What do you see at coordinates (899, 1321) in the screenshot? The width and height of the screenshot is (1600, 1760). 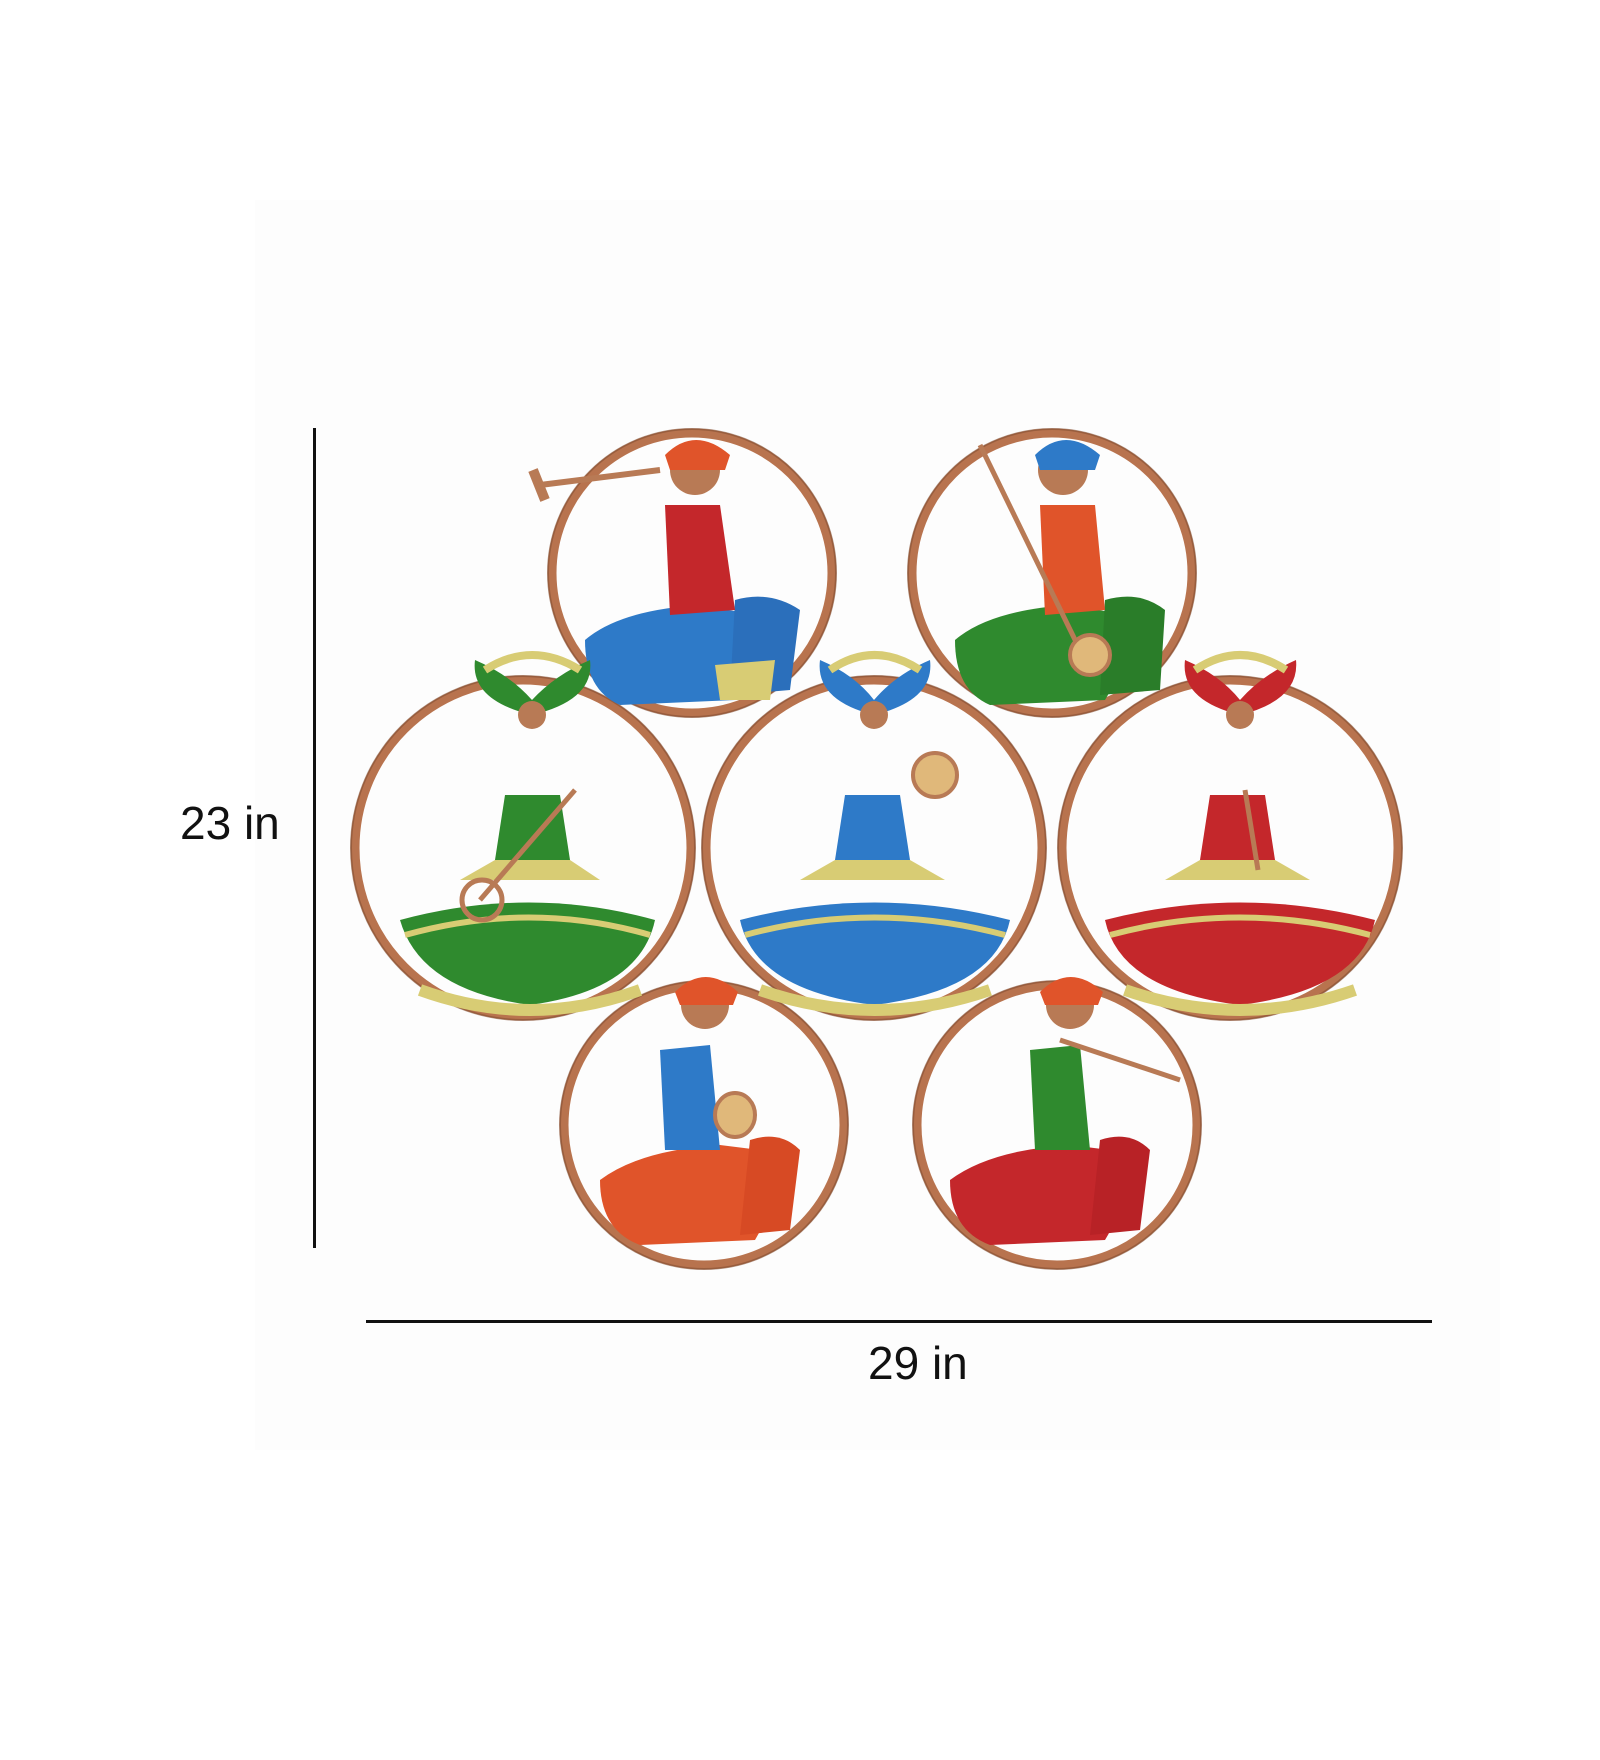 I see `width-dimension-line` at bounding box center [899, 1321].